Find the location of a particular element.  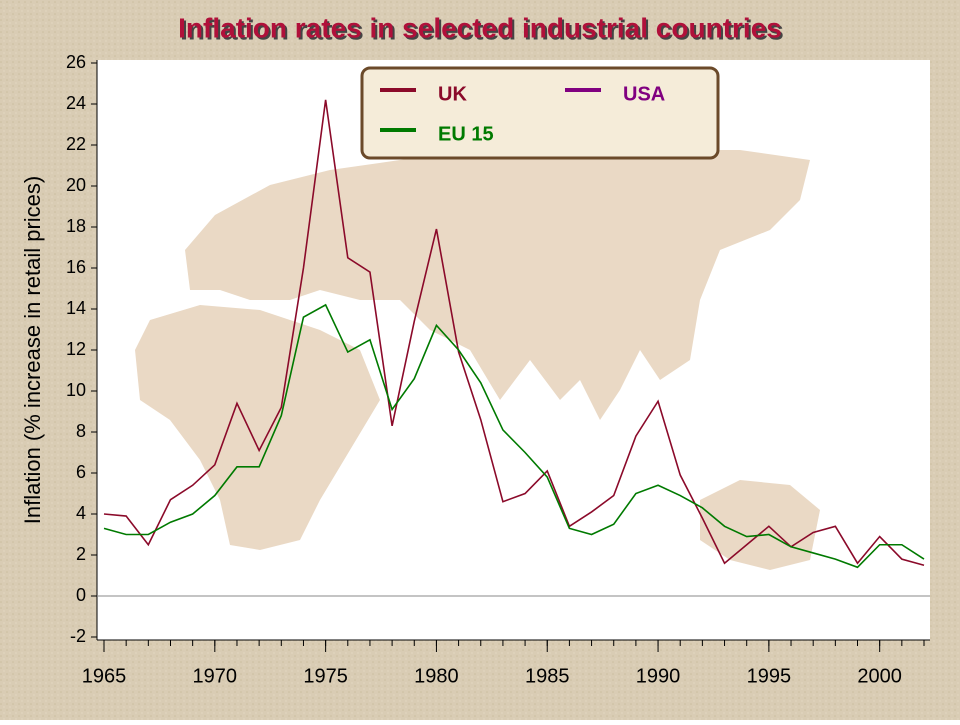

y-tick-label: 12 is located at coordinates (76, 349).